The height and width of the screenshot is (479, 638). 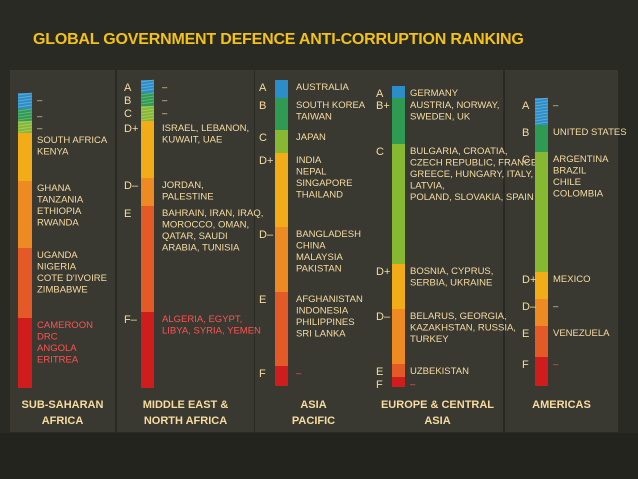 What do you see at coordinates (324, 183) in the screenshot?
I see `country-label: SINGAPORE` at bounding box center [324, 183].